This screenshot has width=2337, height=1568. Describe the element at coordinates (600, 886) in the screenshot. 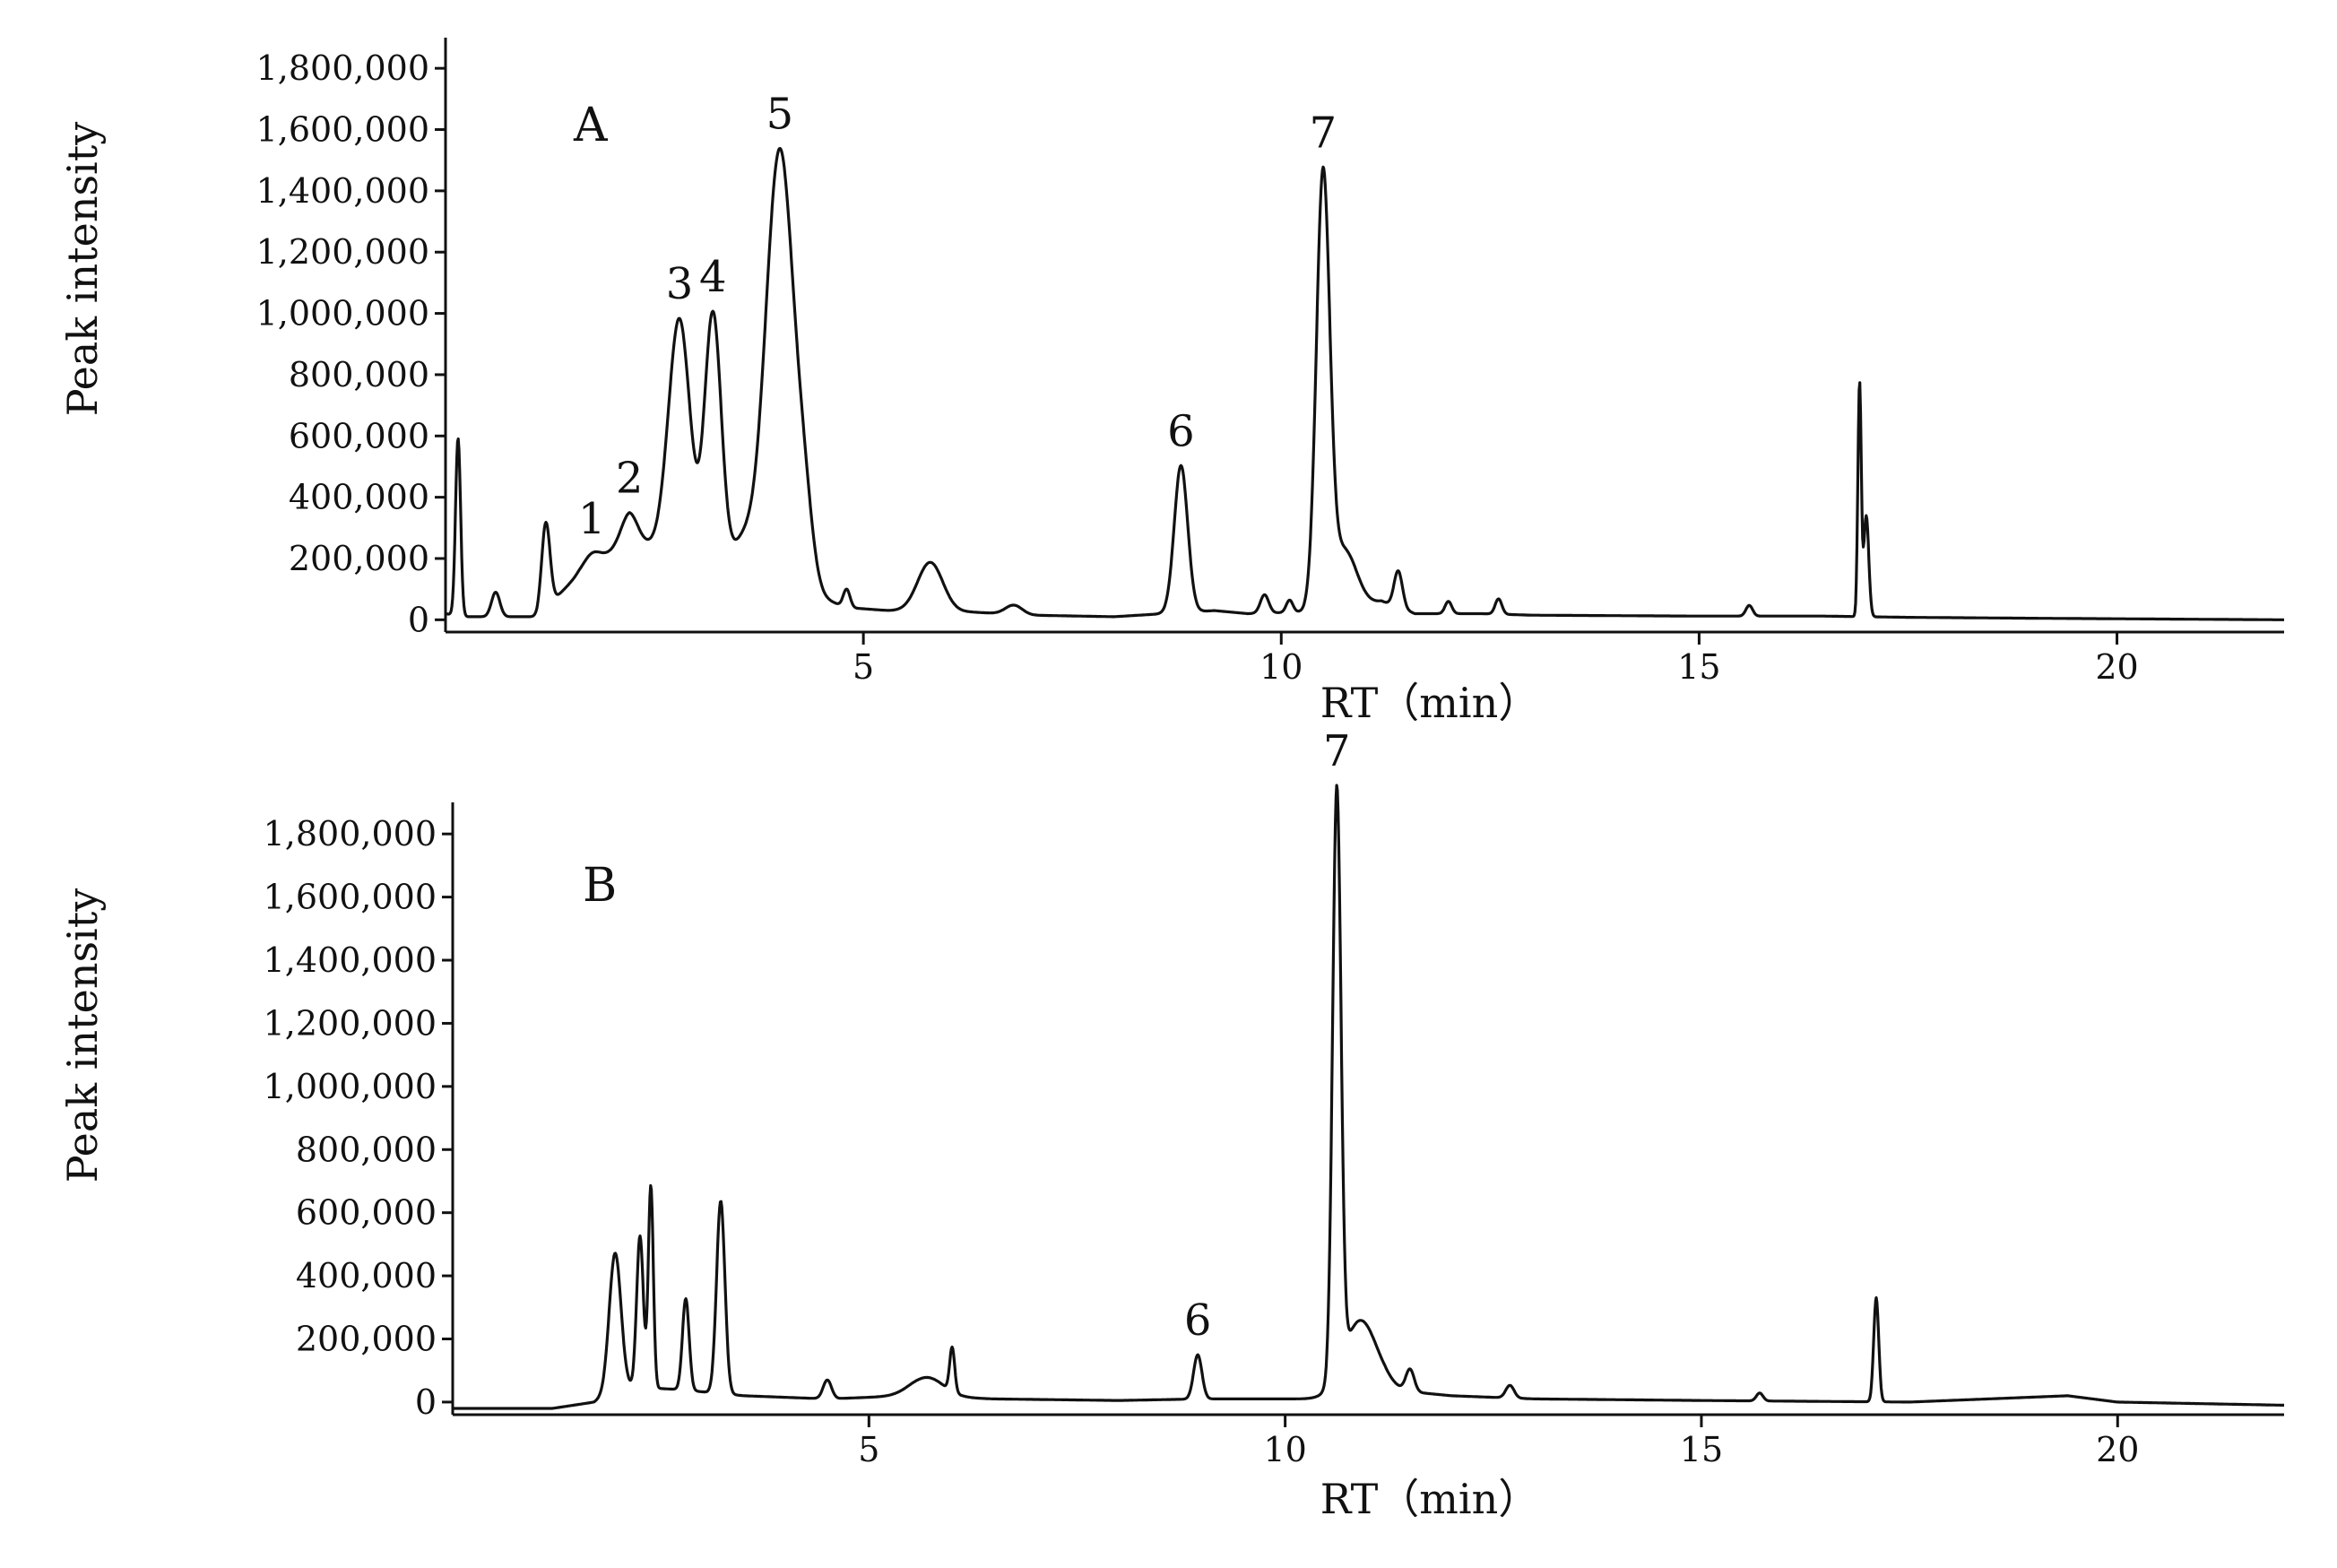

I see `panel-b-label: B` at that location.